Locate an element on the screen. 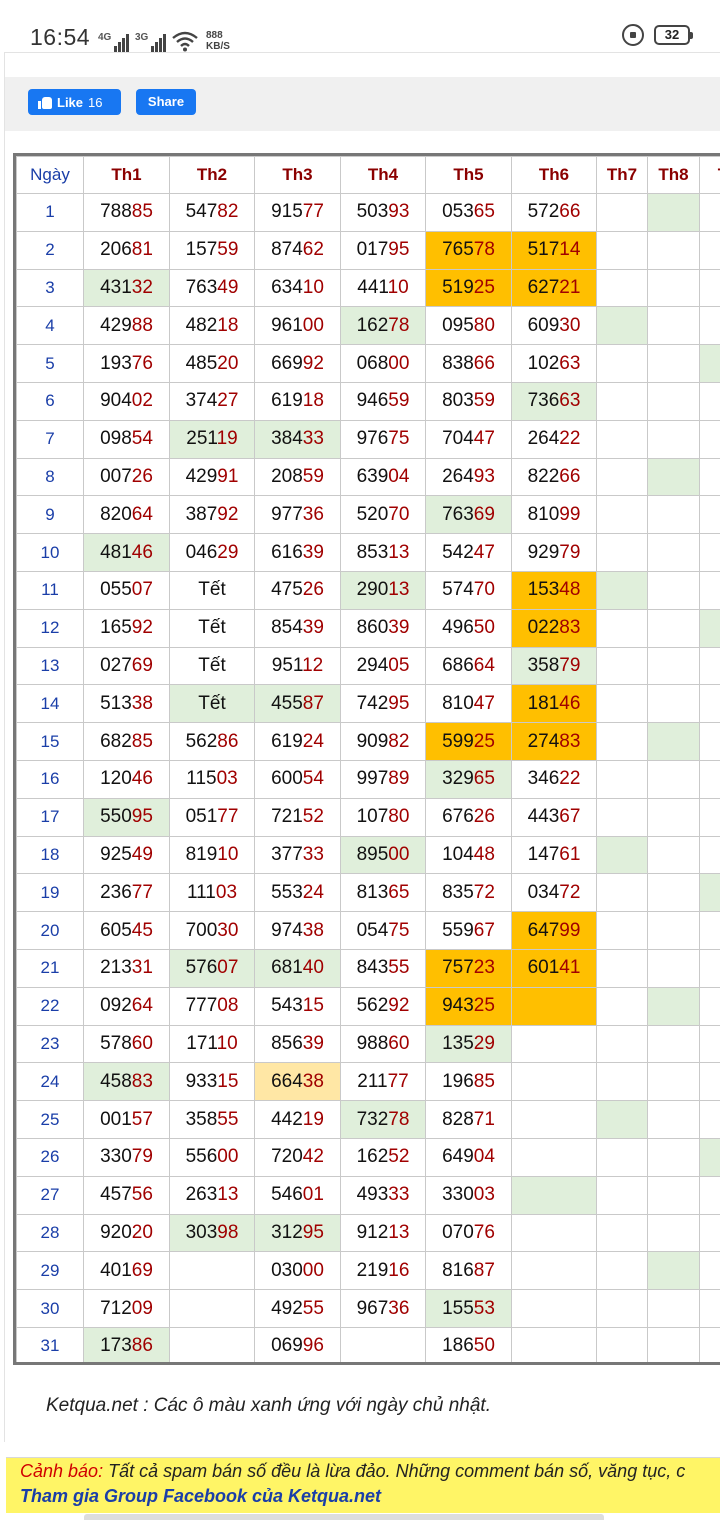 The image size is (720, 1520). result-cell: 33003 is located at coordinates (468, 1195).